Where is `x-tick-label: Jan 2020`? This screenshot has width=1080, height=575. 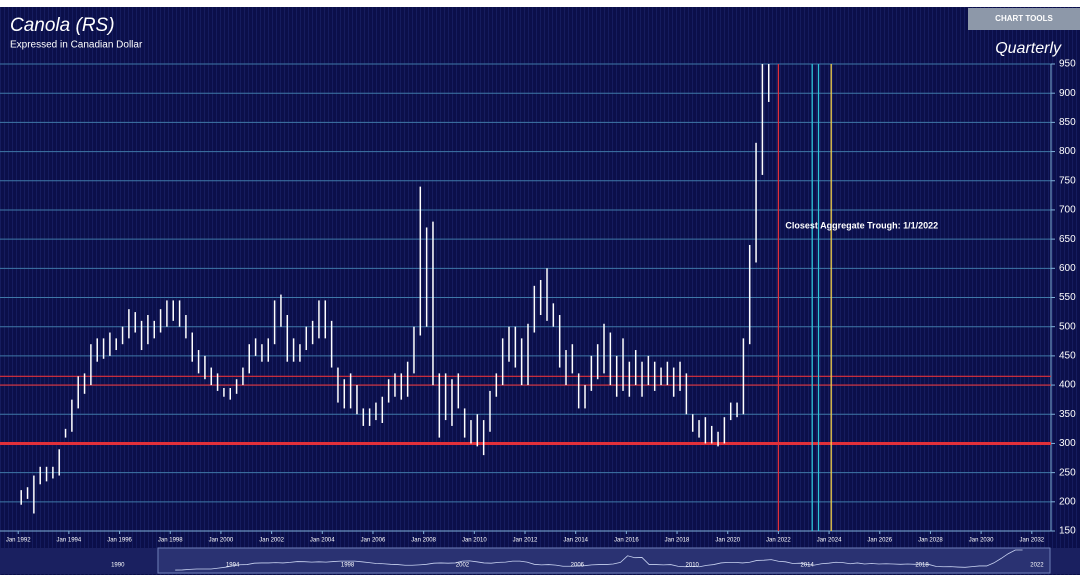
x-tick-label: Jan 2020 is located at coordinates (727, 541).